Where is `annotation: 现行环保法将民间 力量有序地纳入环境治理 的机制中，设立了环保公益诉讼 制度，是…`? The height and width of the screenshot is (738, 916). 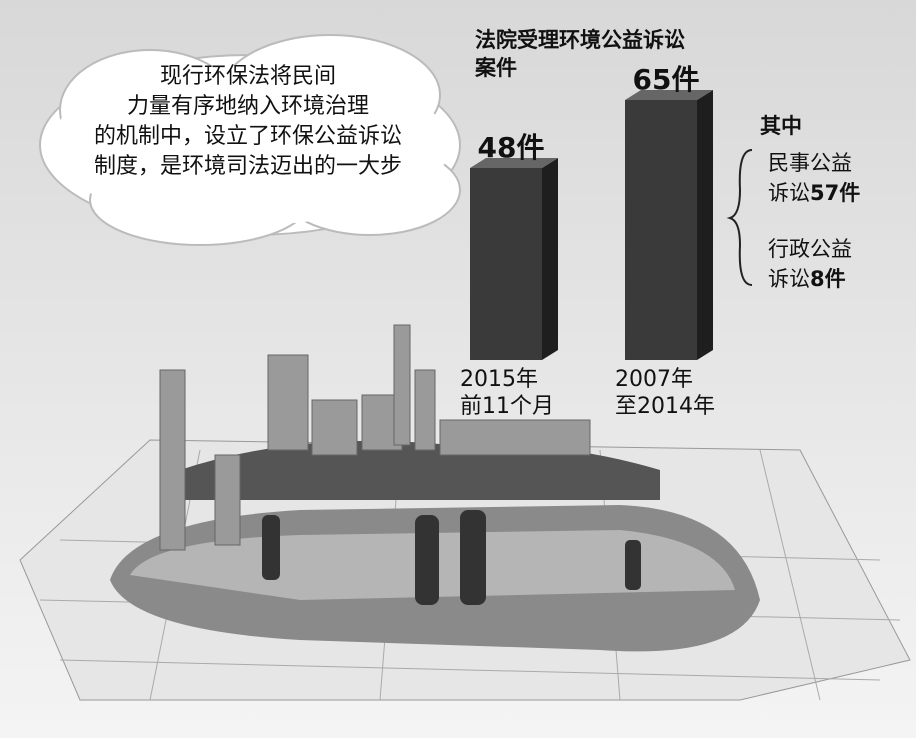
annotation: 现行环保法将民间 力量有序地纳入环境治理 的机制中，设立了环保公益诉讼 制度，是… is located at coordinates (247, 121).